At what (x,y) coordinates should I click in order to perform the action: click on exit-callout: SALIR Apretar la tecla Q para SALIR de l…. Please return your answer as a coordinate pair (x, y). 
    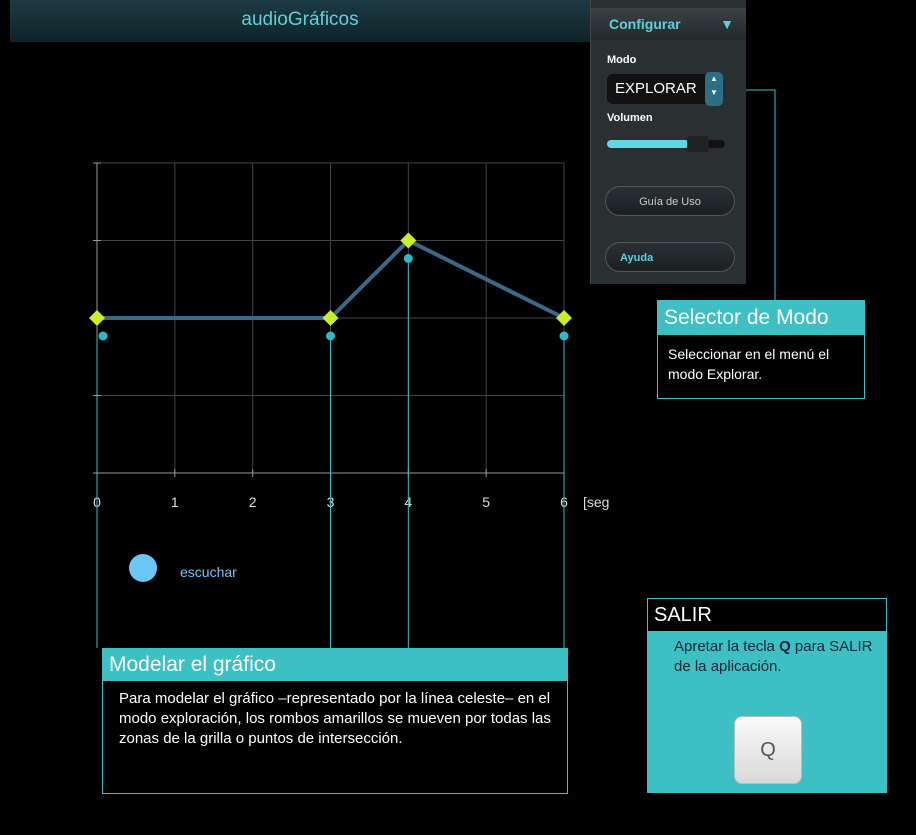
    Looking at the image, I should click on (767, 695).